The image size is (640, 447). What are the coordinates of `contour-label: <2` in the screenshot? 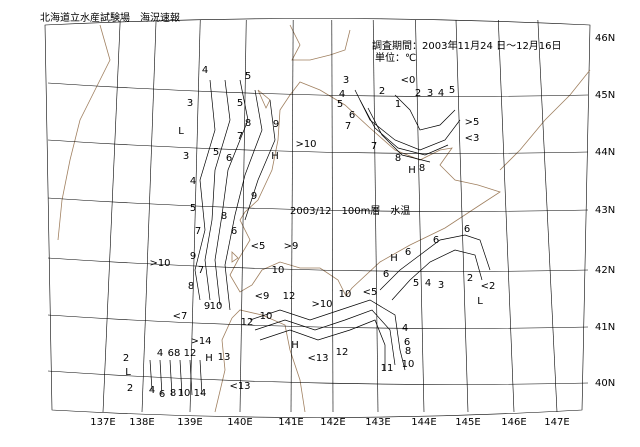 It's located at (488, 286).